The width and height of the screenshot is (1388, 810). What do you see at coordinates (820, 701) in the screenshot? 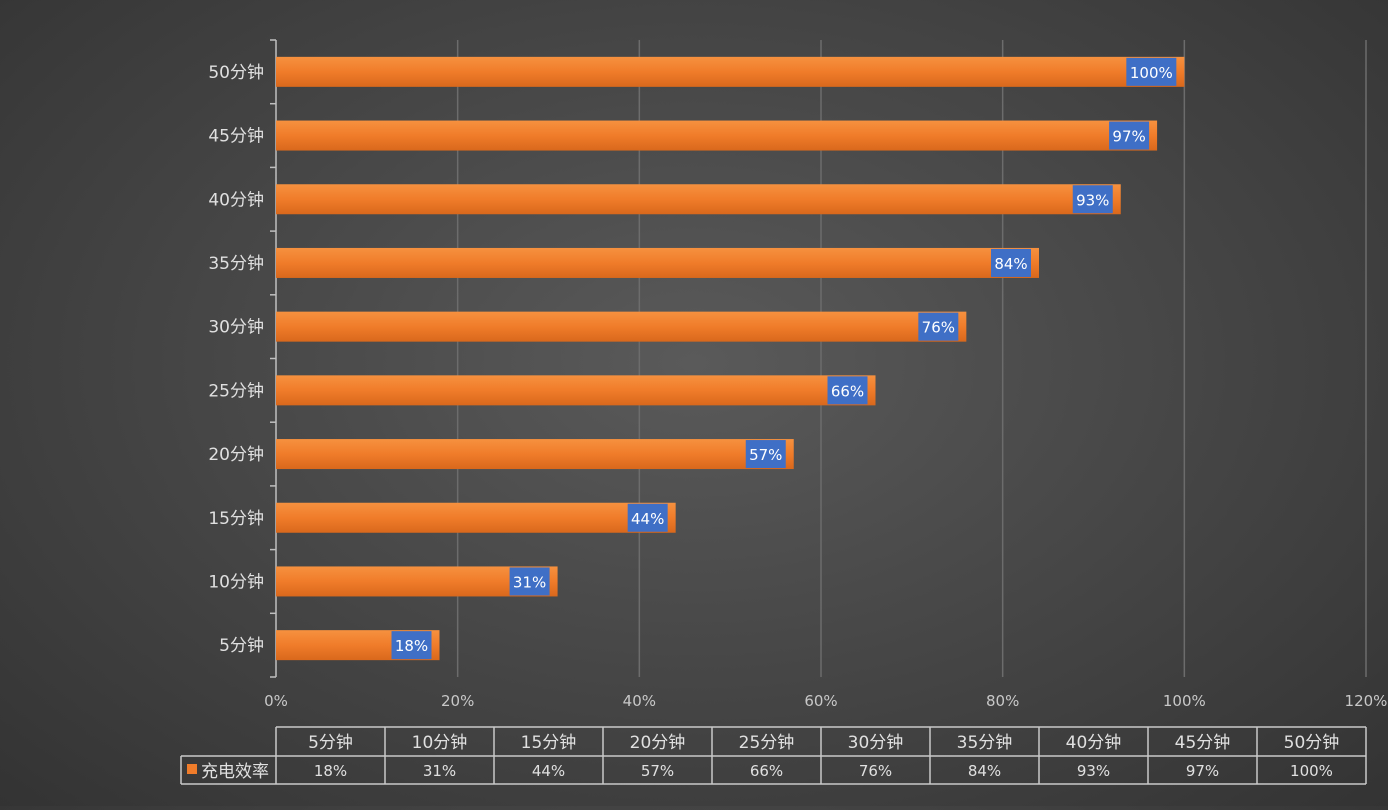
I see `x-tick-label: 60%` at bounding box center [820, 701].